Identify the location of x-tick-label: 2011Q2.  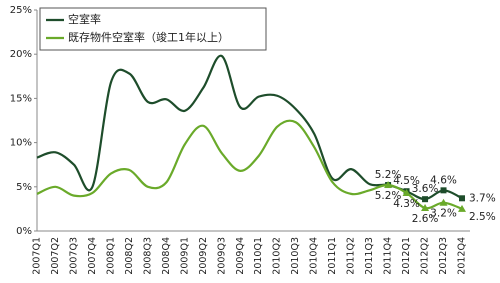
(351, 256).